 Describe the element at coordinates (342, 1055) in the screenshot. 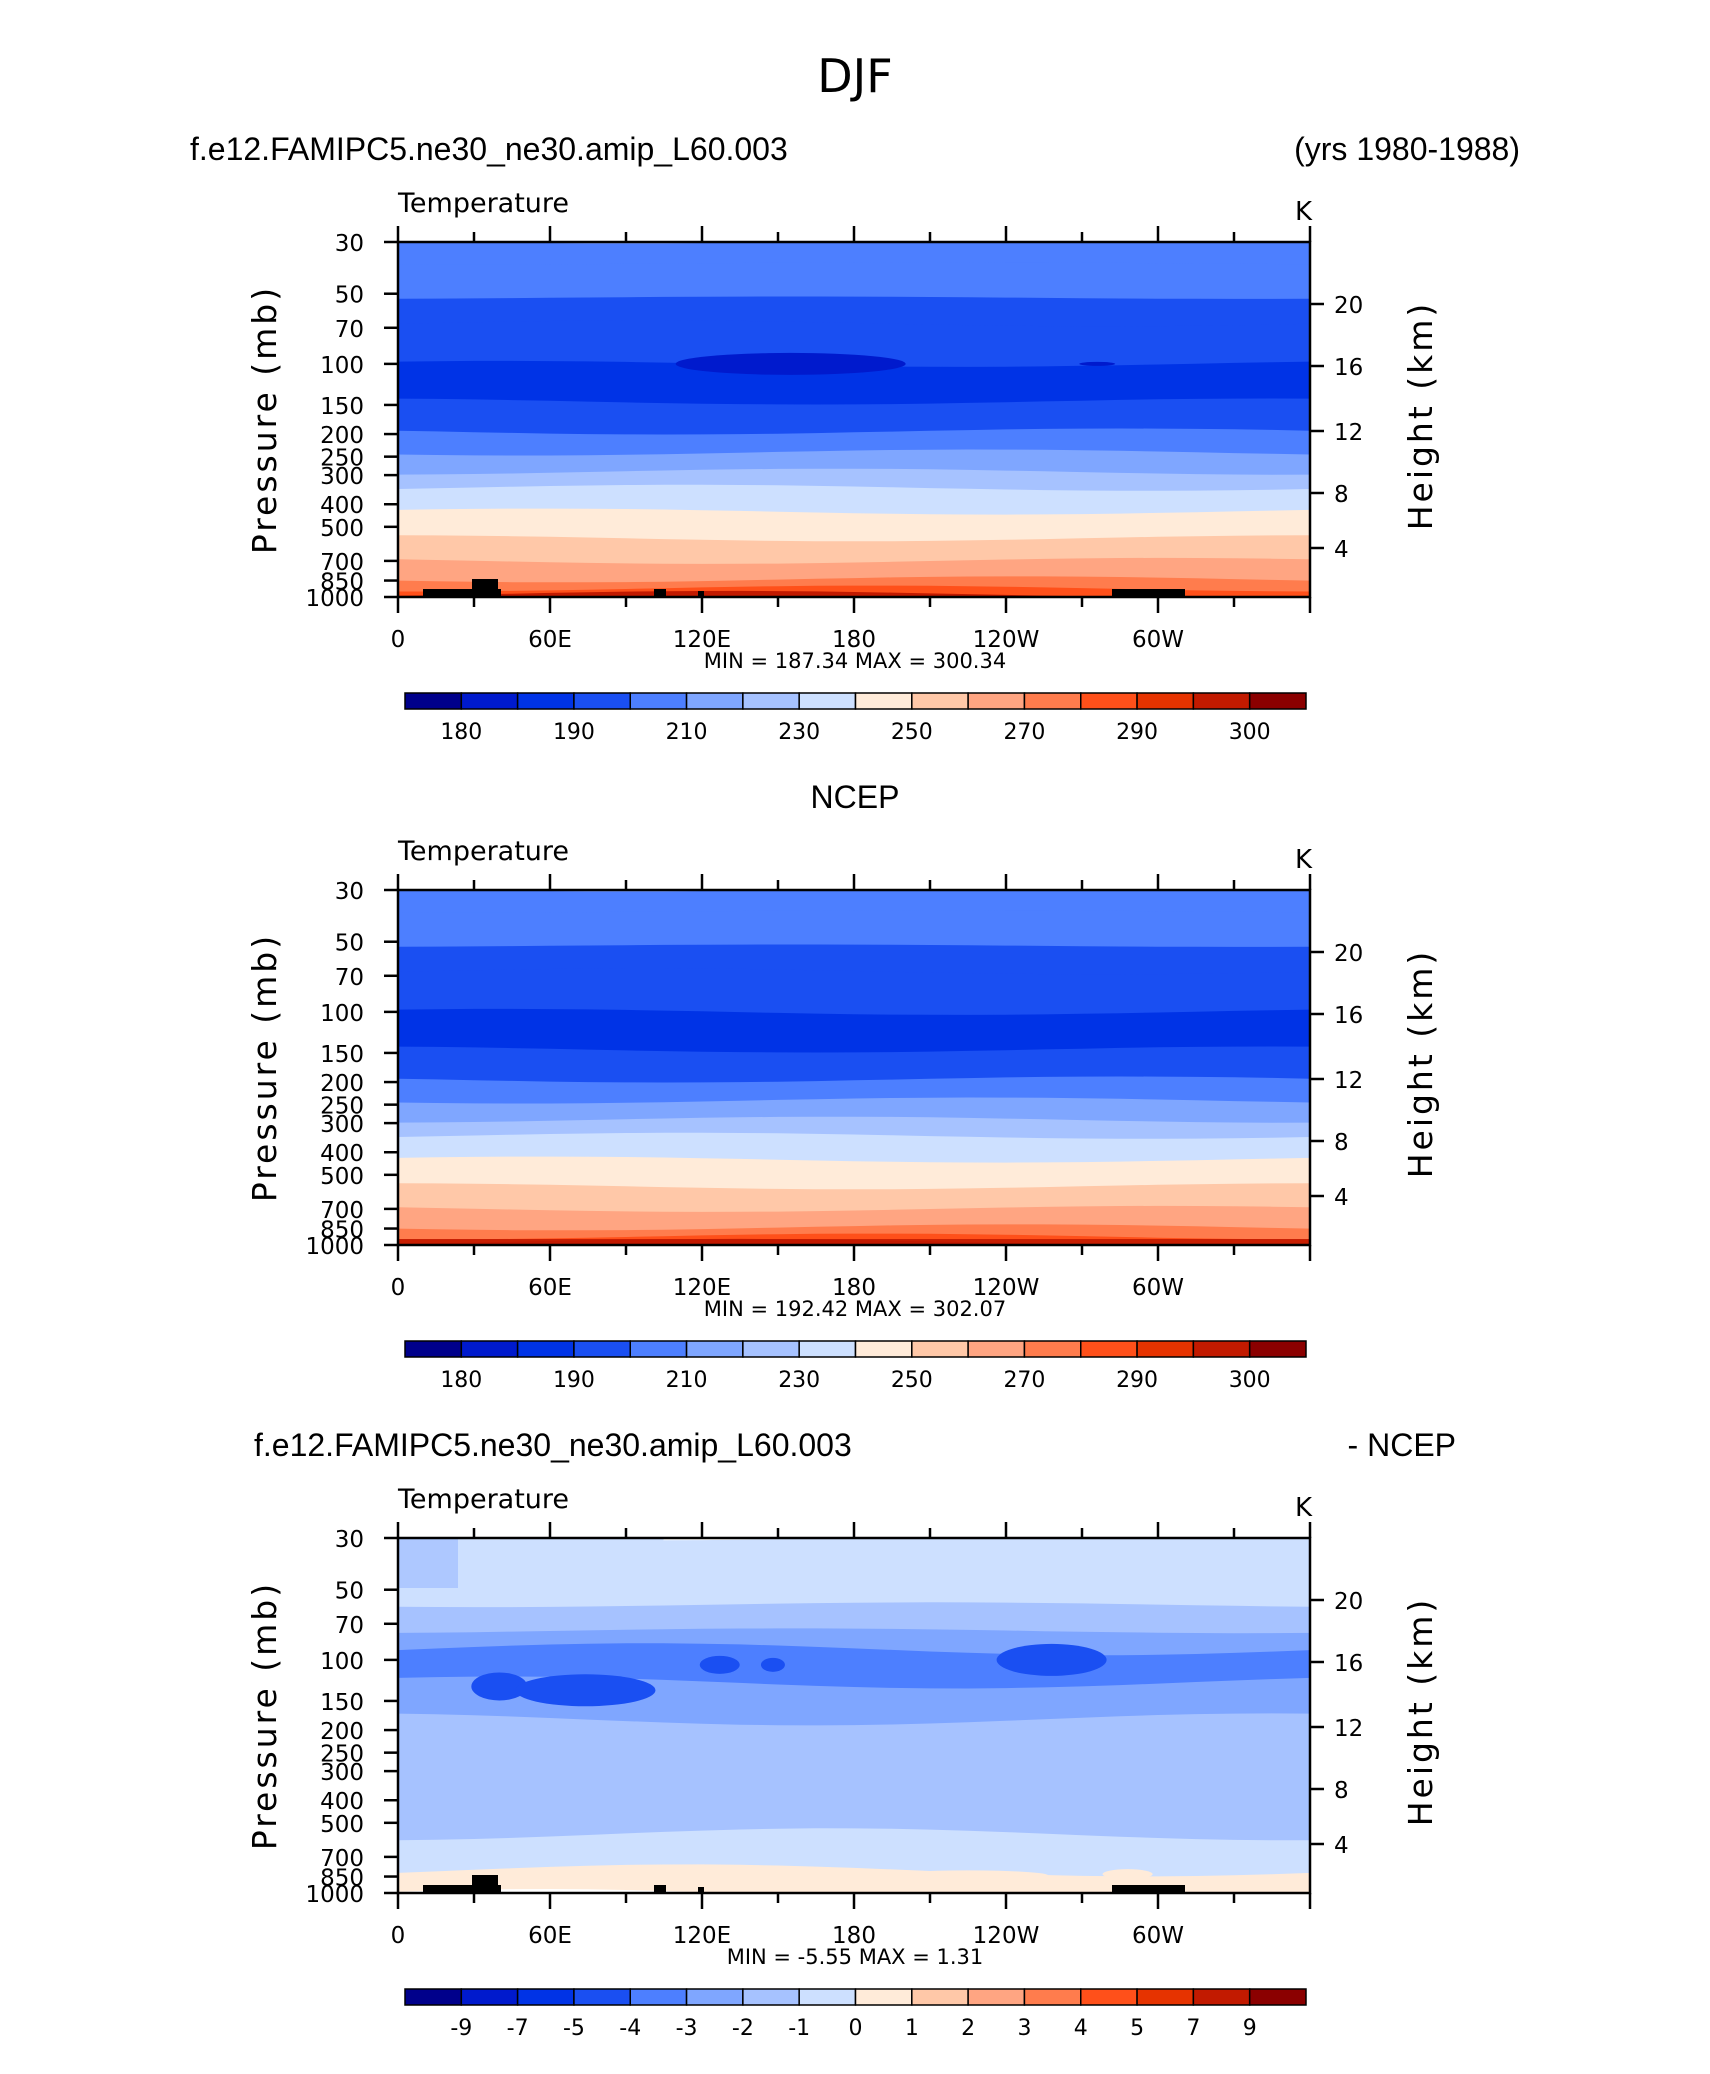

I see `y-tick-label: 150` at that location.